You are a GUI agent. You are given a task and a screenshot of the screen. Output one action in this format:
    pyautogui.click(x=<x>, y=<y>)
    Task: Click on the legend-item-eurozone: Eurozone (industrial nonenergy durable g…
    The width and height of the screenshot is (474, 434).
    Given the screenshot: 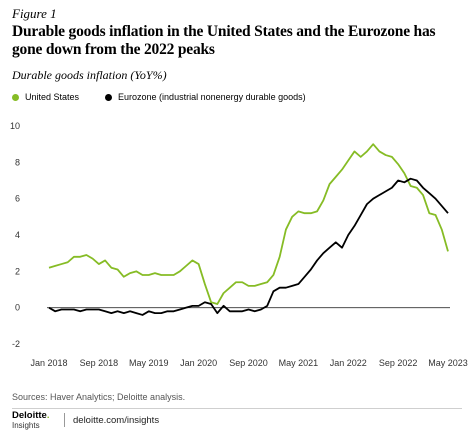 What is the action you would take?
    pyautogui.click(x=205, y=97)
    